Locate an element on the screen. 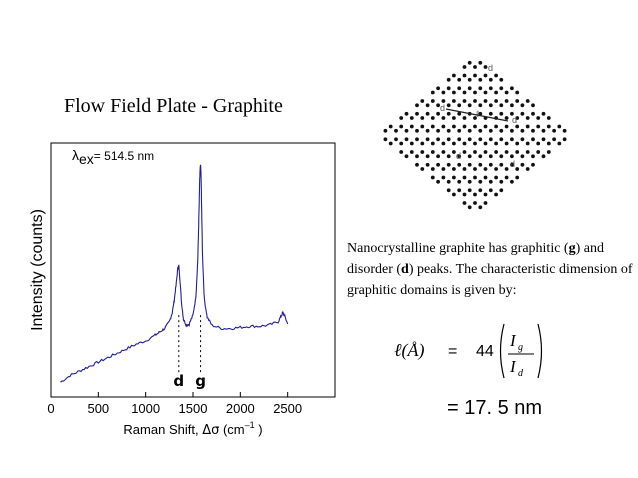 The width and height of the screenshot is (638, 478). graphite-lattice-diagram: d d ℓ d d d is located at coordinates (475, 135).